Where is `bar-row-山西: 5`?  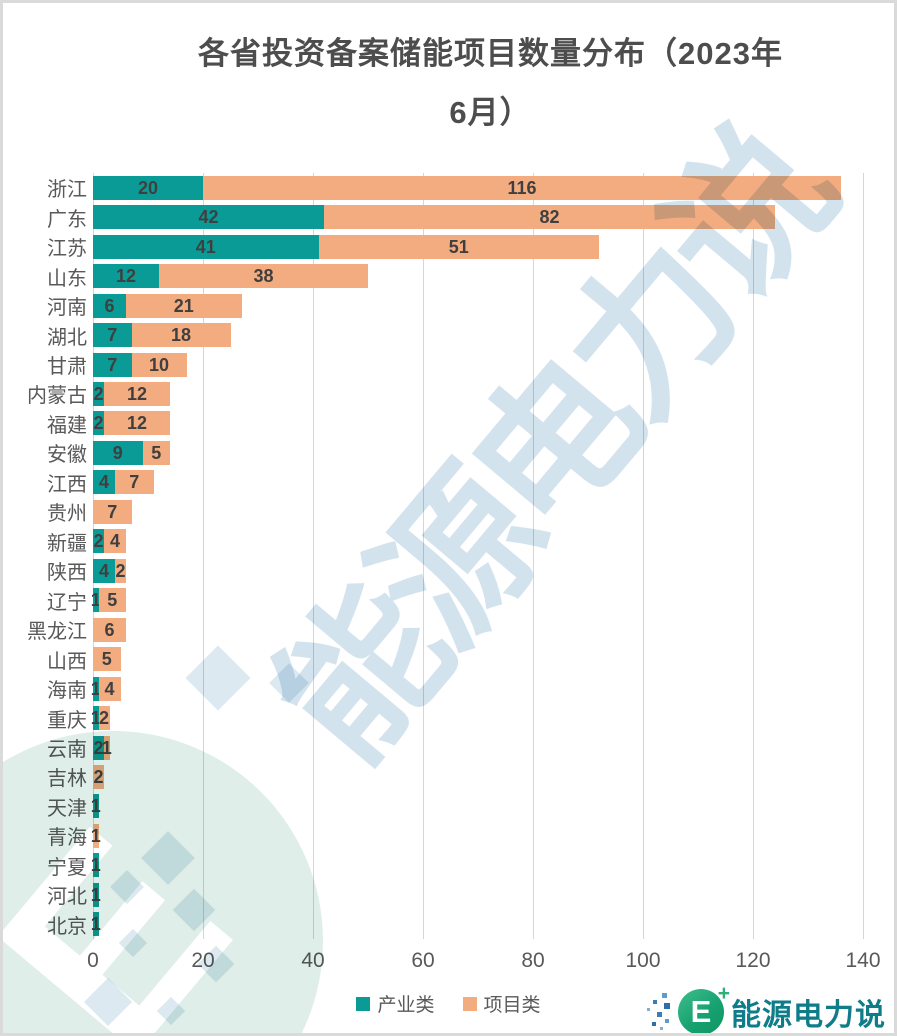
bar-row-山西: 5 is located at coordinates (107, 659).